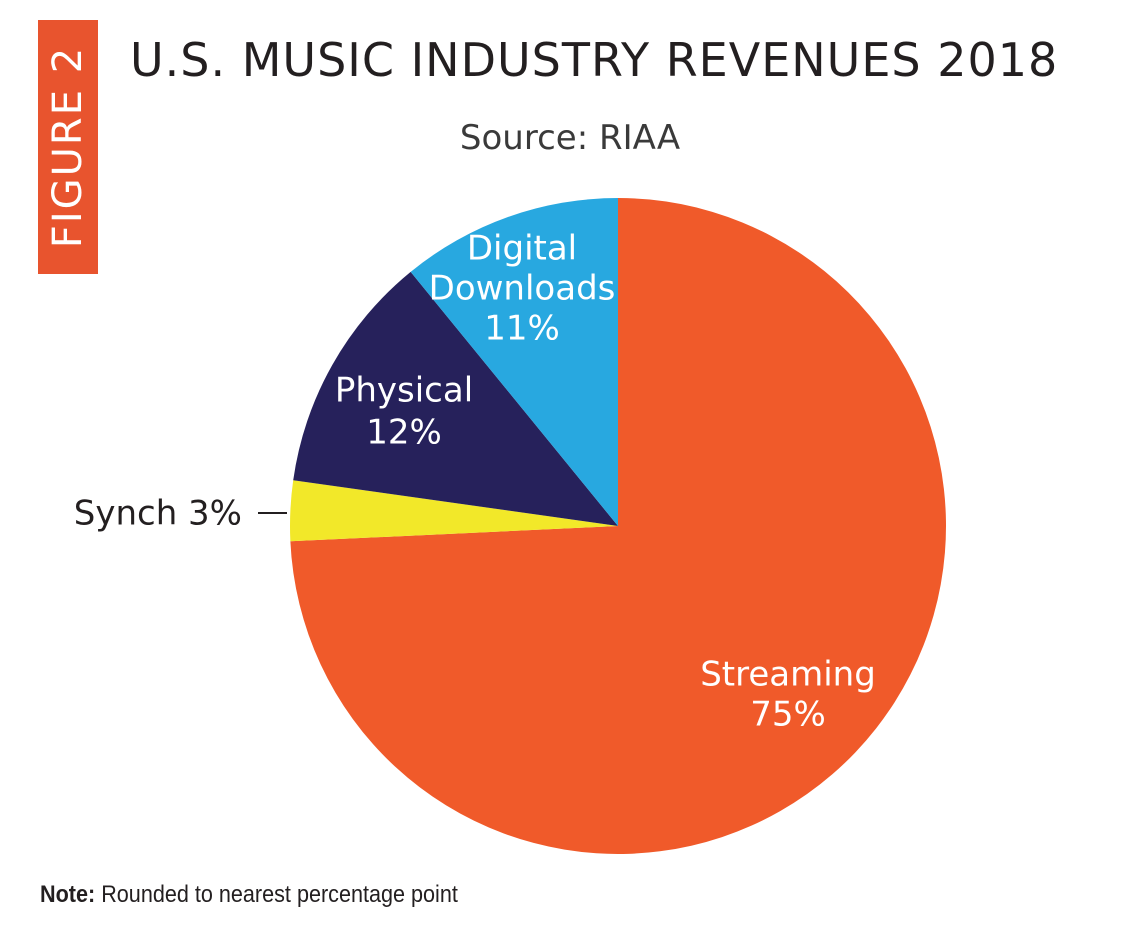 The width and height of the screenshot is (1140, 936). What do you see at coordinates (522, 289) in the screenshot?
I see `slice-label-line: Downloads` at bounding box center [522, 289].